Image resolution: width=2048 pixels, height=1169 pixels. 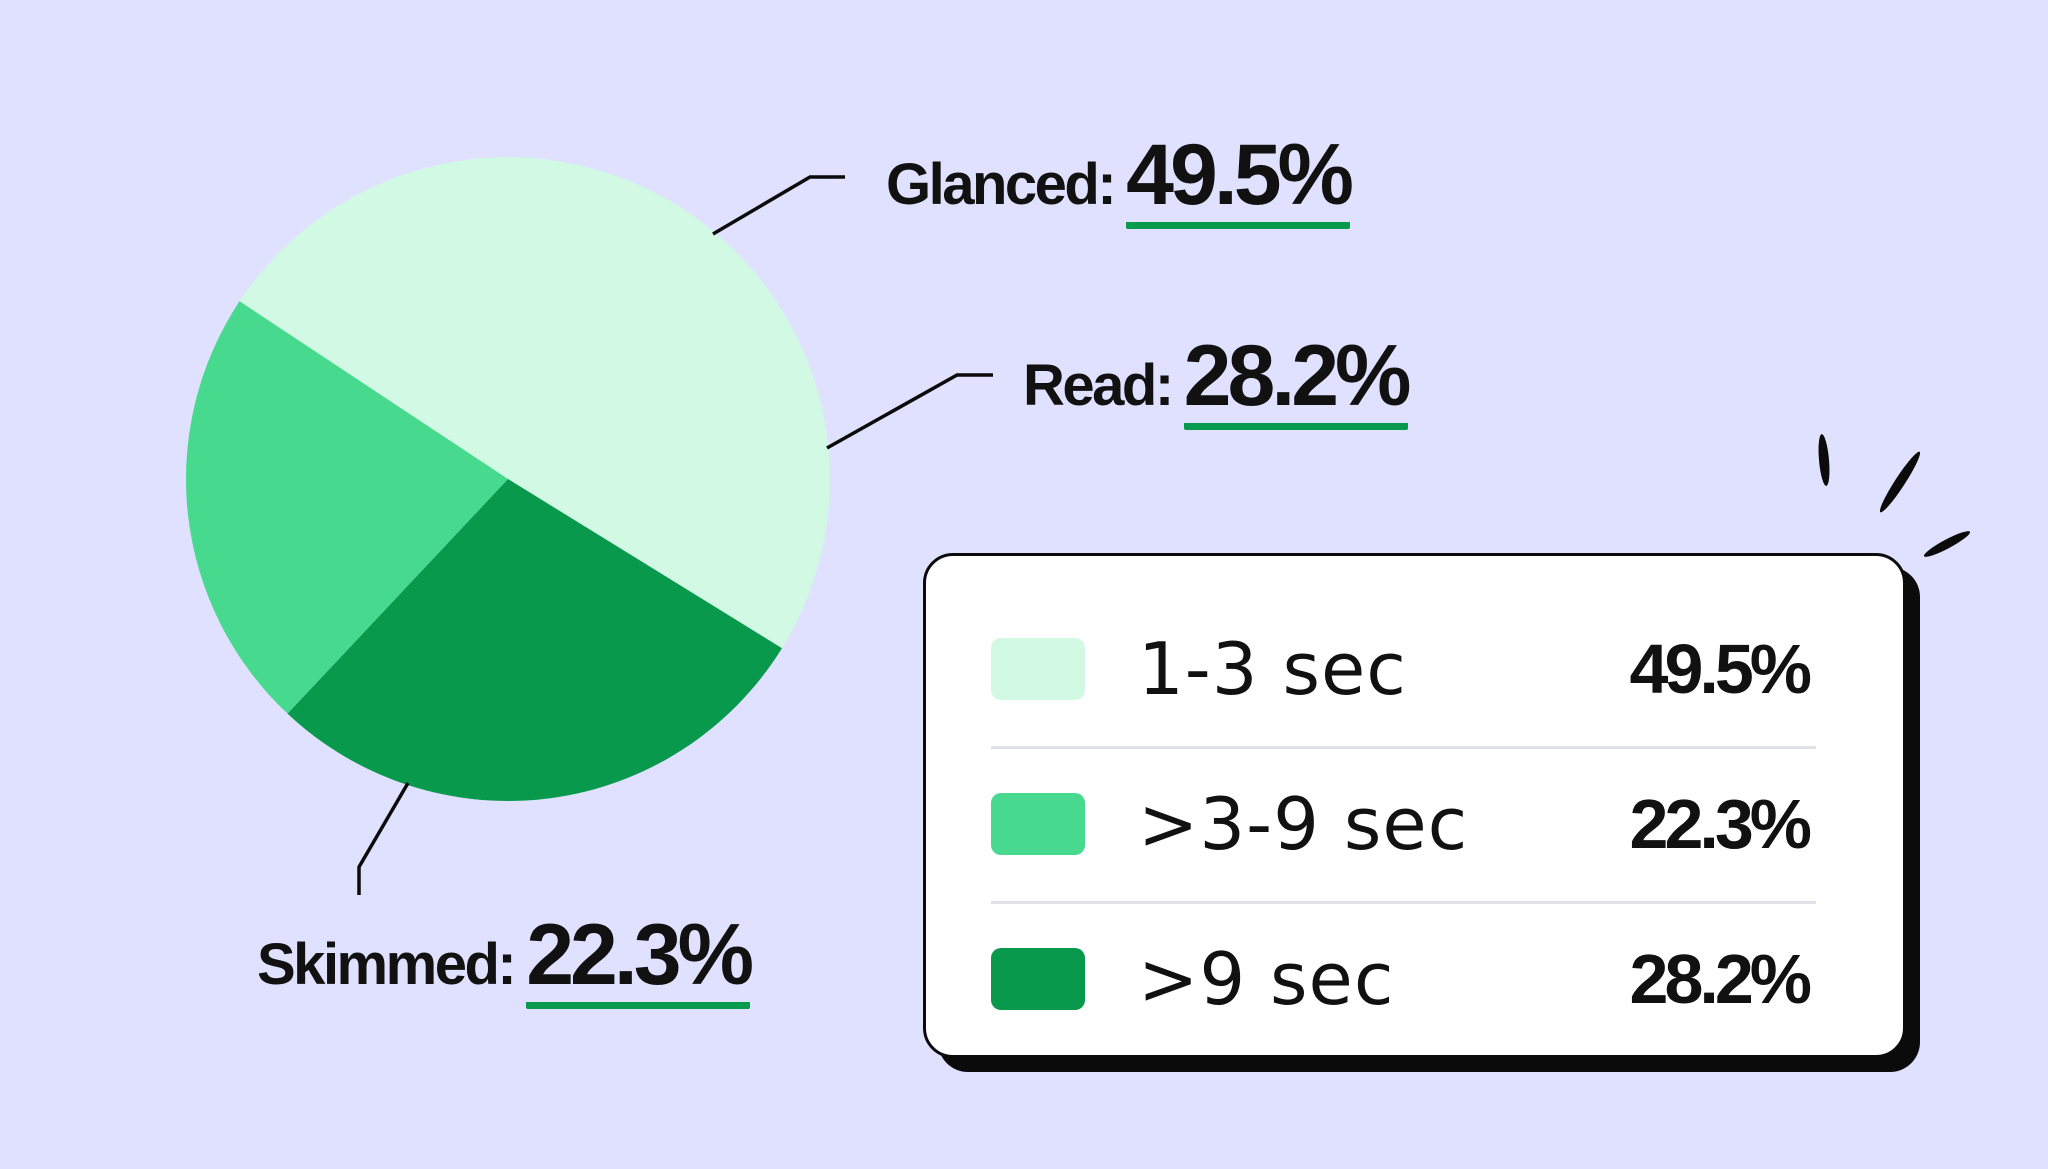 What do you see at coordinates (1403, 978) in the screenshot?
I see `legend-row-9-sec: >9 sec 28.2%` at bounding box center [1403, 978].